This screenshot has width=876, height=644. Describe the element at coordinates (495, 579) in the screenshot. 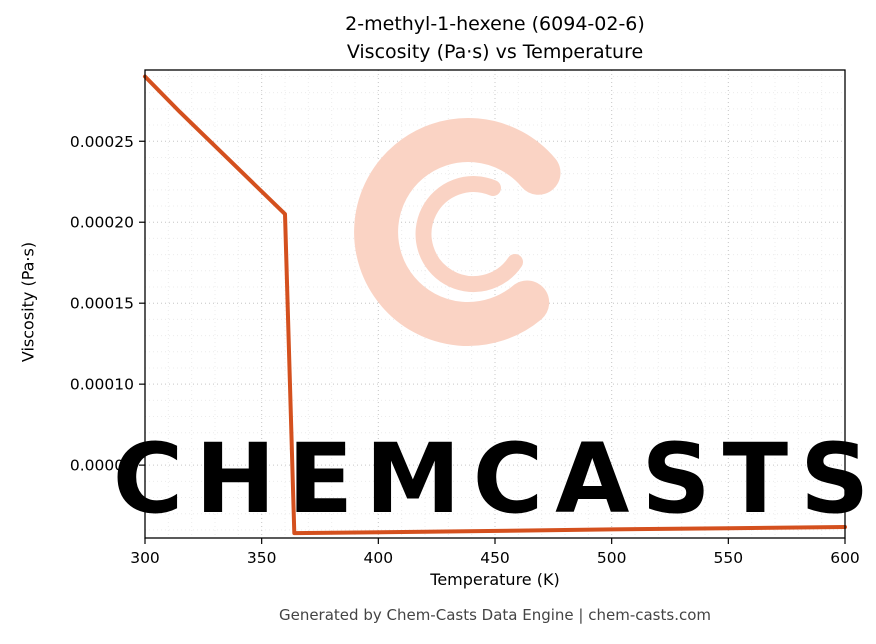

I see `x-axis-label: Temperature (K)` at that location.